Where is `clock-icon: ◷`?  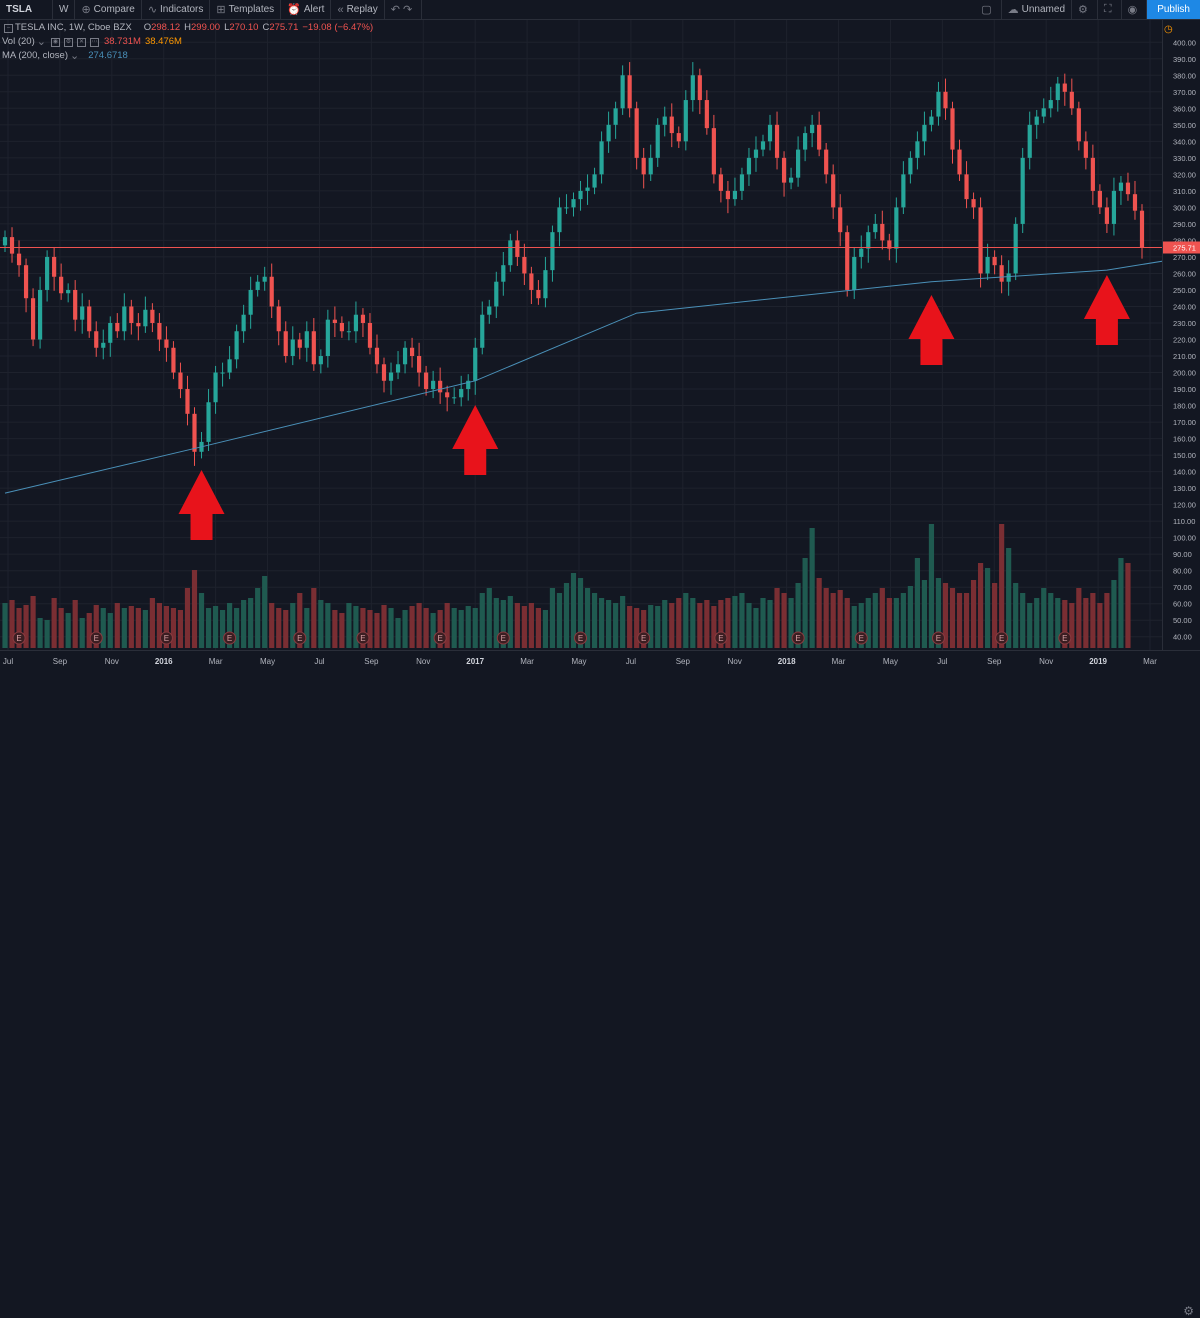 clock-icon: ◷ is located at coordinates (1168, 29).